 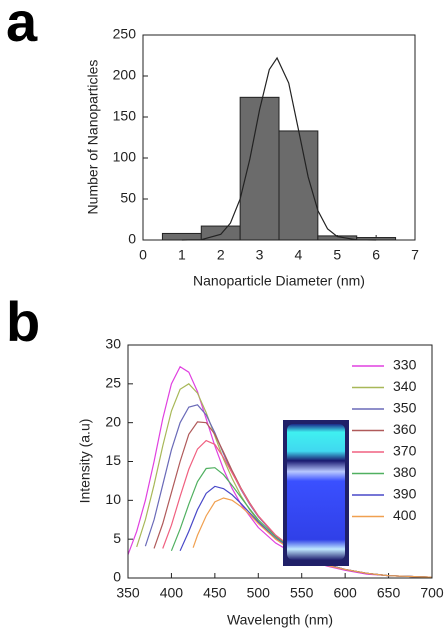 I want to click on x-tick-label: 6, so click(x=376, y=255).